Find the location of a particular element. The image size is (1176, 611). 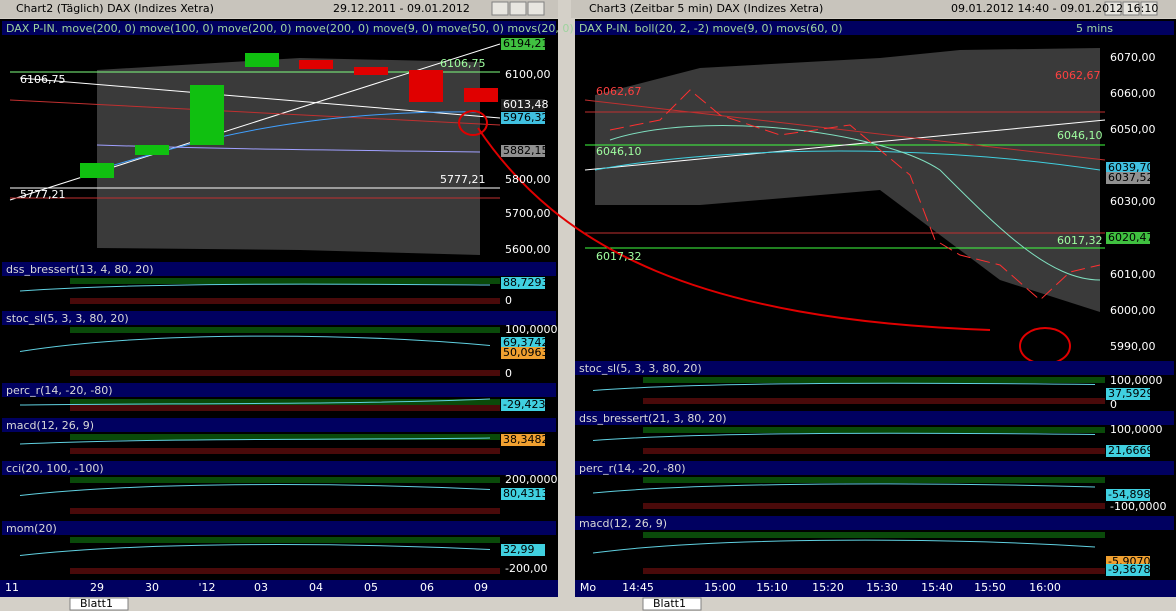

value-label: -29,4238 is located at coordinates (527, 404).